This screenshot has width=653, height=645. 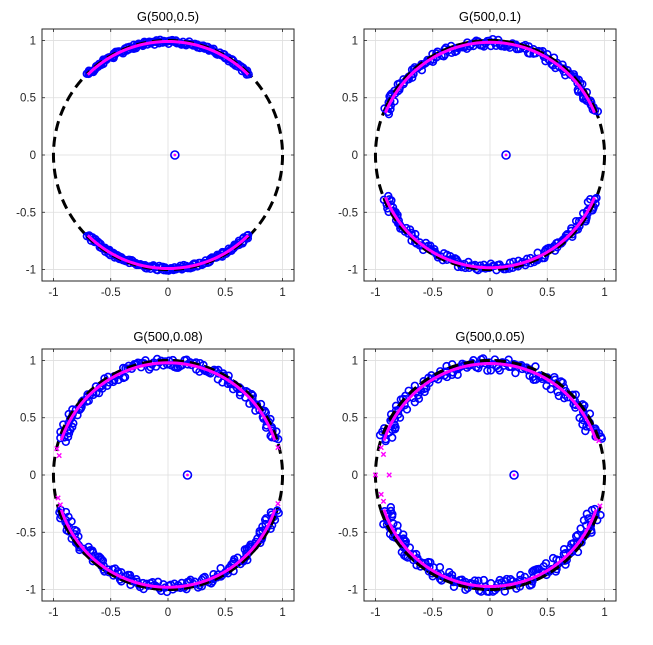 What do you see at coordinates (167, 336) in the screenshot?
I see `panel-title: G(500,0.08)` at bounding box center [167, 336].